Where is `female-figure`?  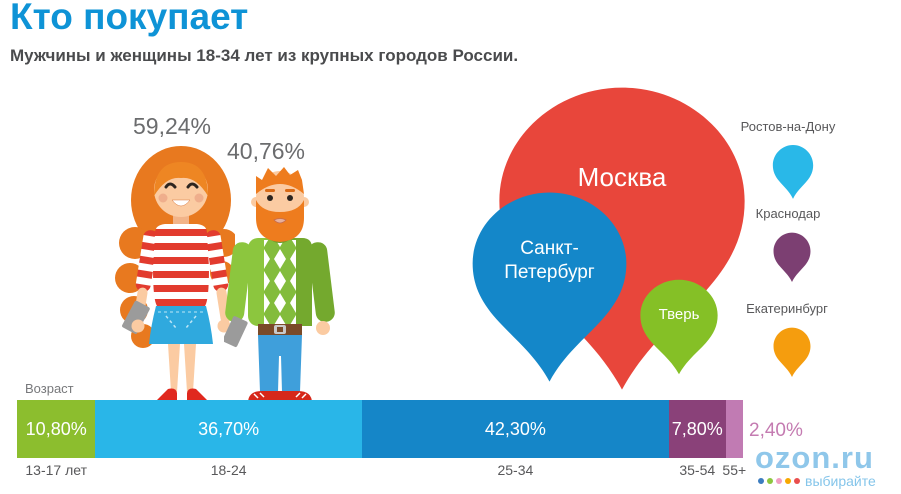 female-figure is located at coordinates (175, 273).